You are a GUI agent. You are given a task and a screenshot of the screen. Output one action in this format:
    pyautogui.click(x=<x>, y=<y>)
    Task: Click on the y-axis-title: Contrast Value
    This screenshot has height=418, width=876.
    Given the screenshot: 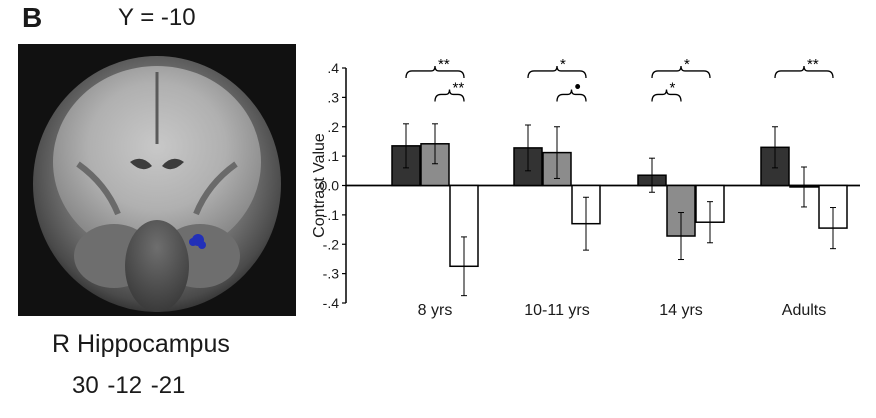 What is the action you would take?
    pyautogui.click(x=319, y=185)
    